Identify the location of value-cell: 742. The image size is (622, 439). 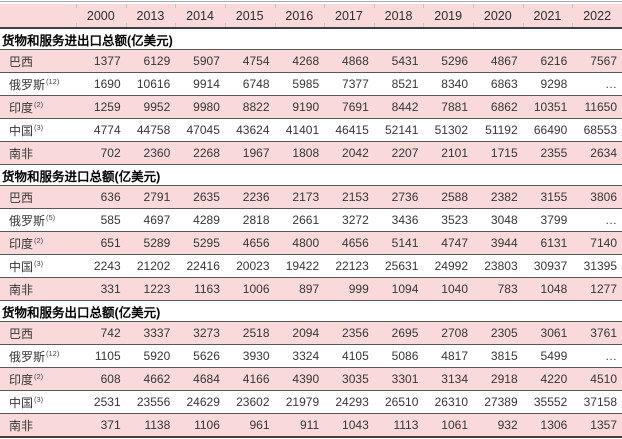
(101, 333).